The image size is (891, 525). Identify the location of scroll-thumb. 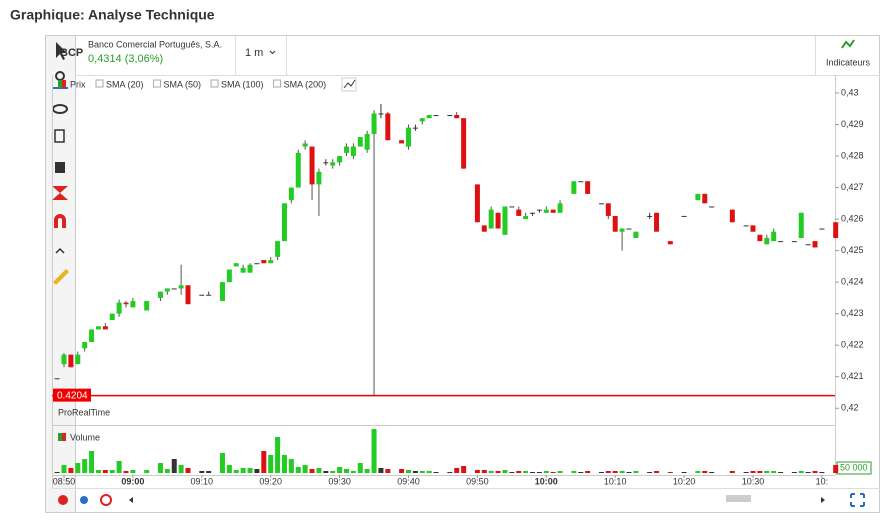
(738, 498).